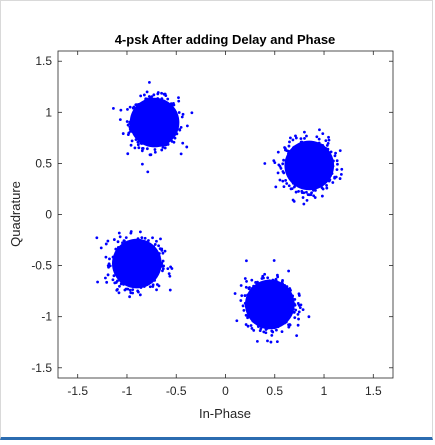 The image size is (435, 445). I want to click on x-tick-label: 0, so click(225, 391).